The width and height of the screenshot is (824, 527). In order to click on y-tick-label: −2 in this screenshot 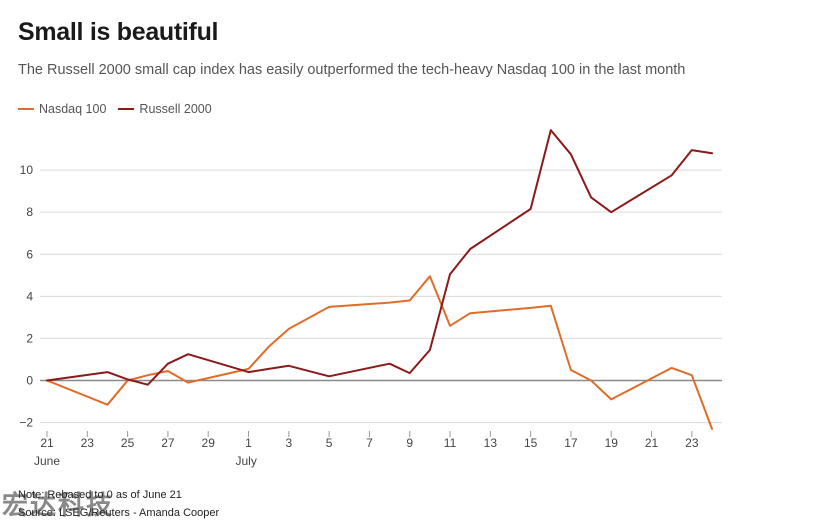, I will do `click(26, 423)`.